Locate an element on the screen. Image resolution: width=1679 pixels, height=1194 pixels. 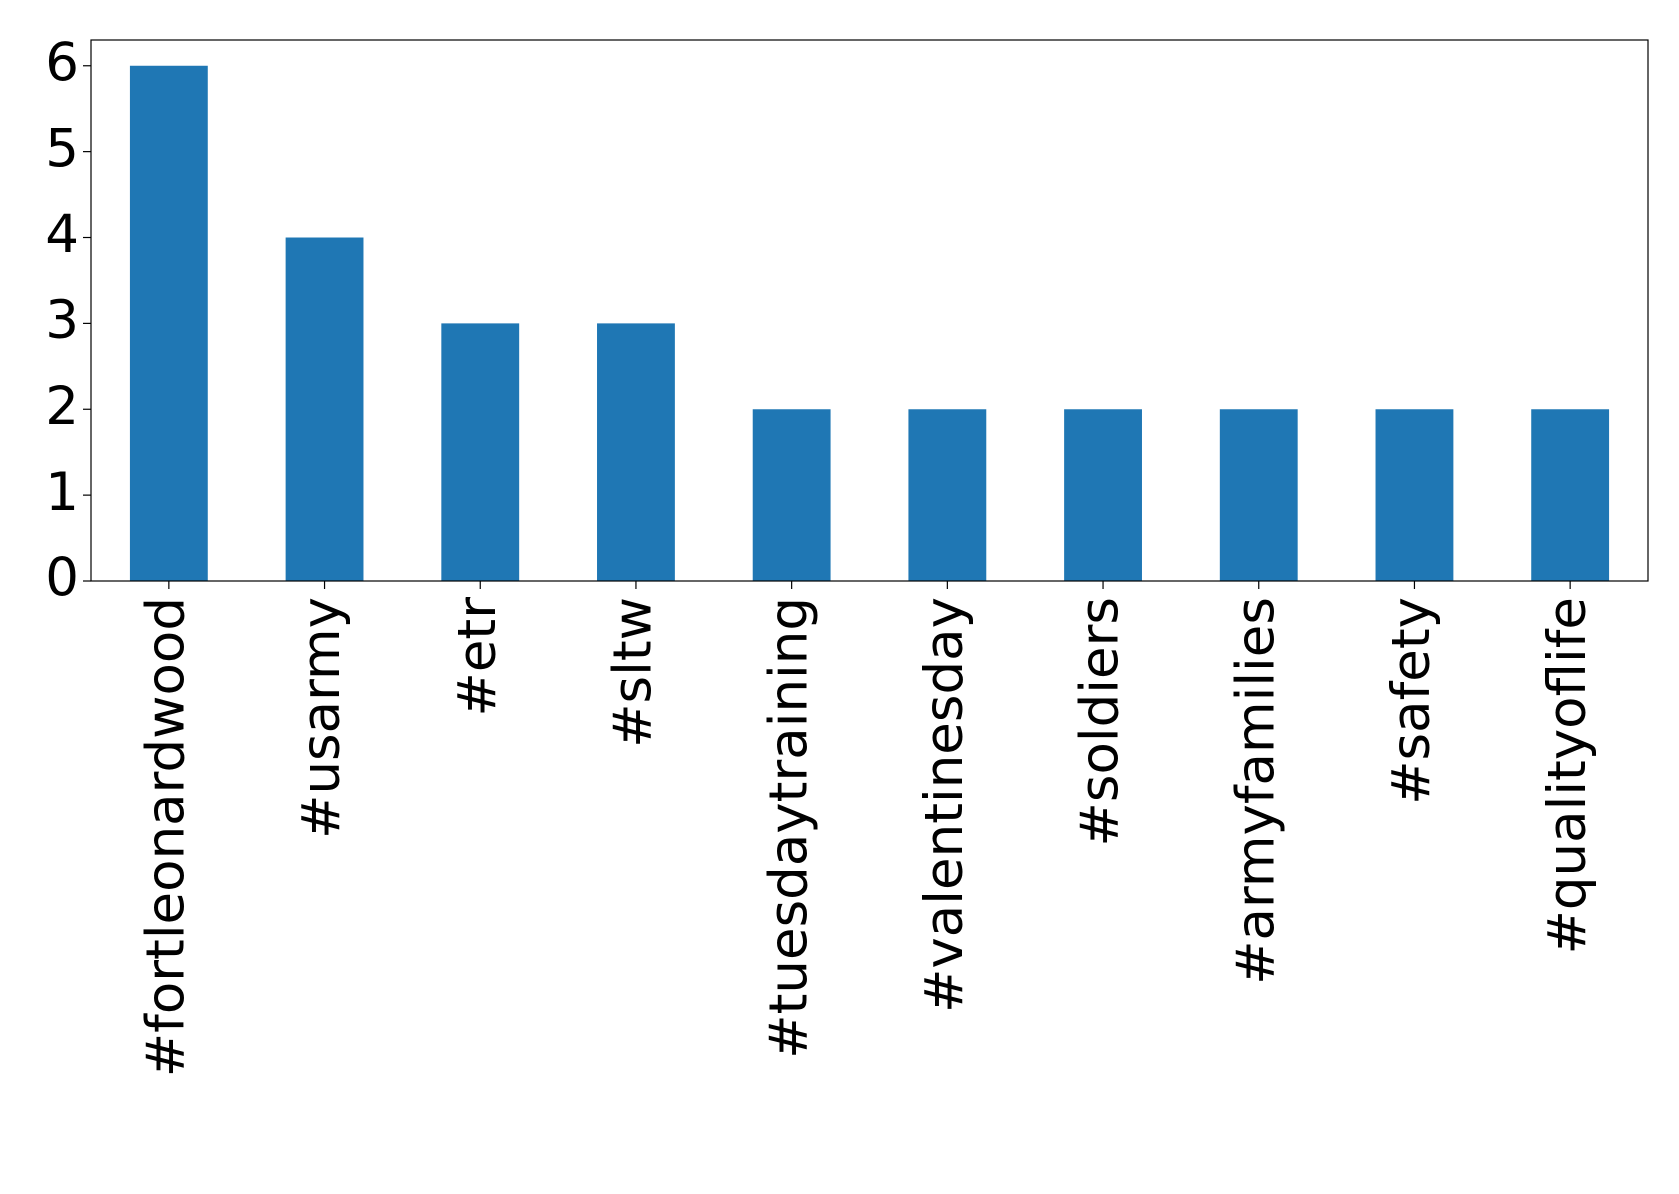
x-tick-label: #safety is located at coordinates (1411, 701).